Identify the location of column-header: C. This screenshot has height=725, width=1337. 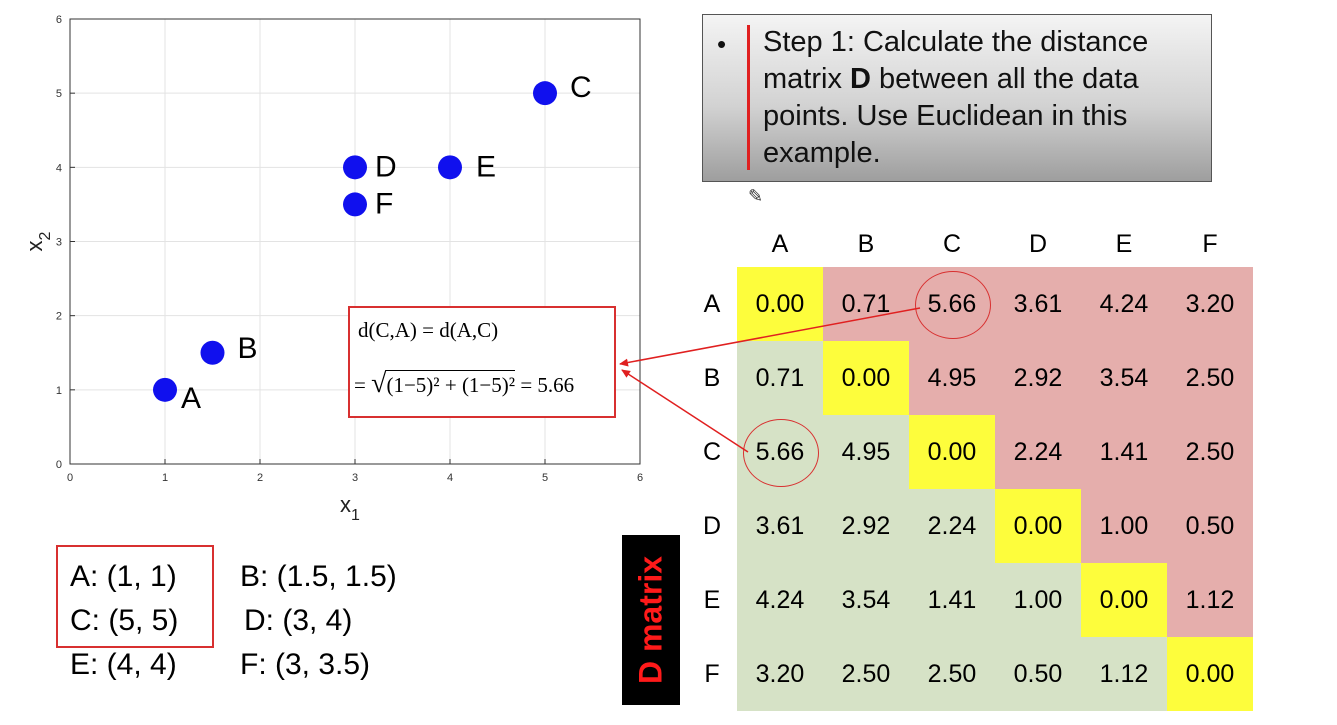
(952, 244).